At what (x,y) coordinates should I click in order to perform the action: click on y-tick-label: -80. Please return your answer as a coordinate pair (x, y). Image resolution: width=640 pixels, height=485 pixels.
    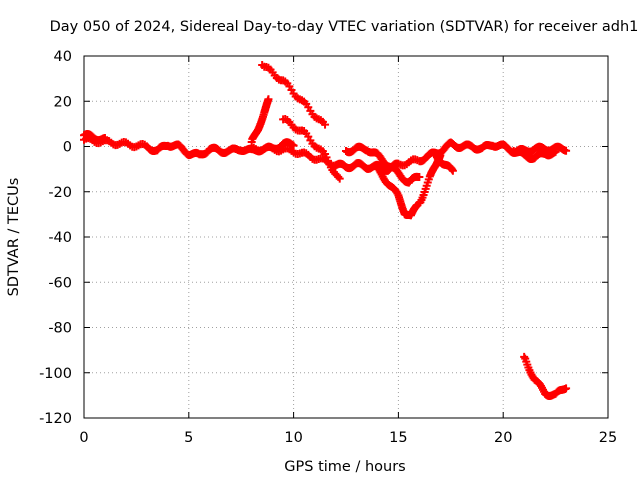
    Looking at the image, I should click on (60, 329).